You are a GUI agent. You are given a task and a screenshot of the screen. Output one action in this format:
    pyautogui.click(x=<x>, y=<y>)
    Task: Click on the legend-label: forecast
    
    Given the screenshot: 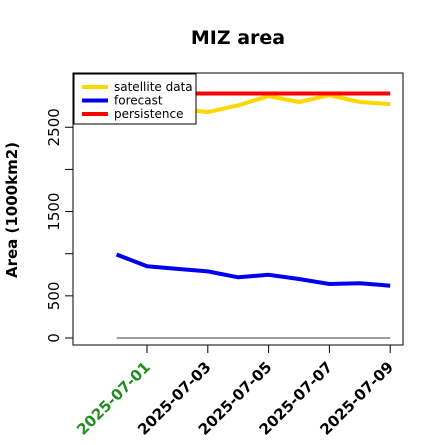 What is the action you would take?
    pyautogui.click(x=138, y=101)
    